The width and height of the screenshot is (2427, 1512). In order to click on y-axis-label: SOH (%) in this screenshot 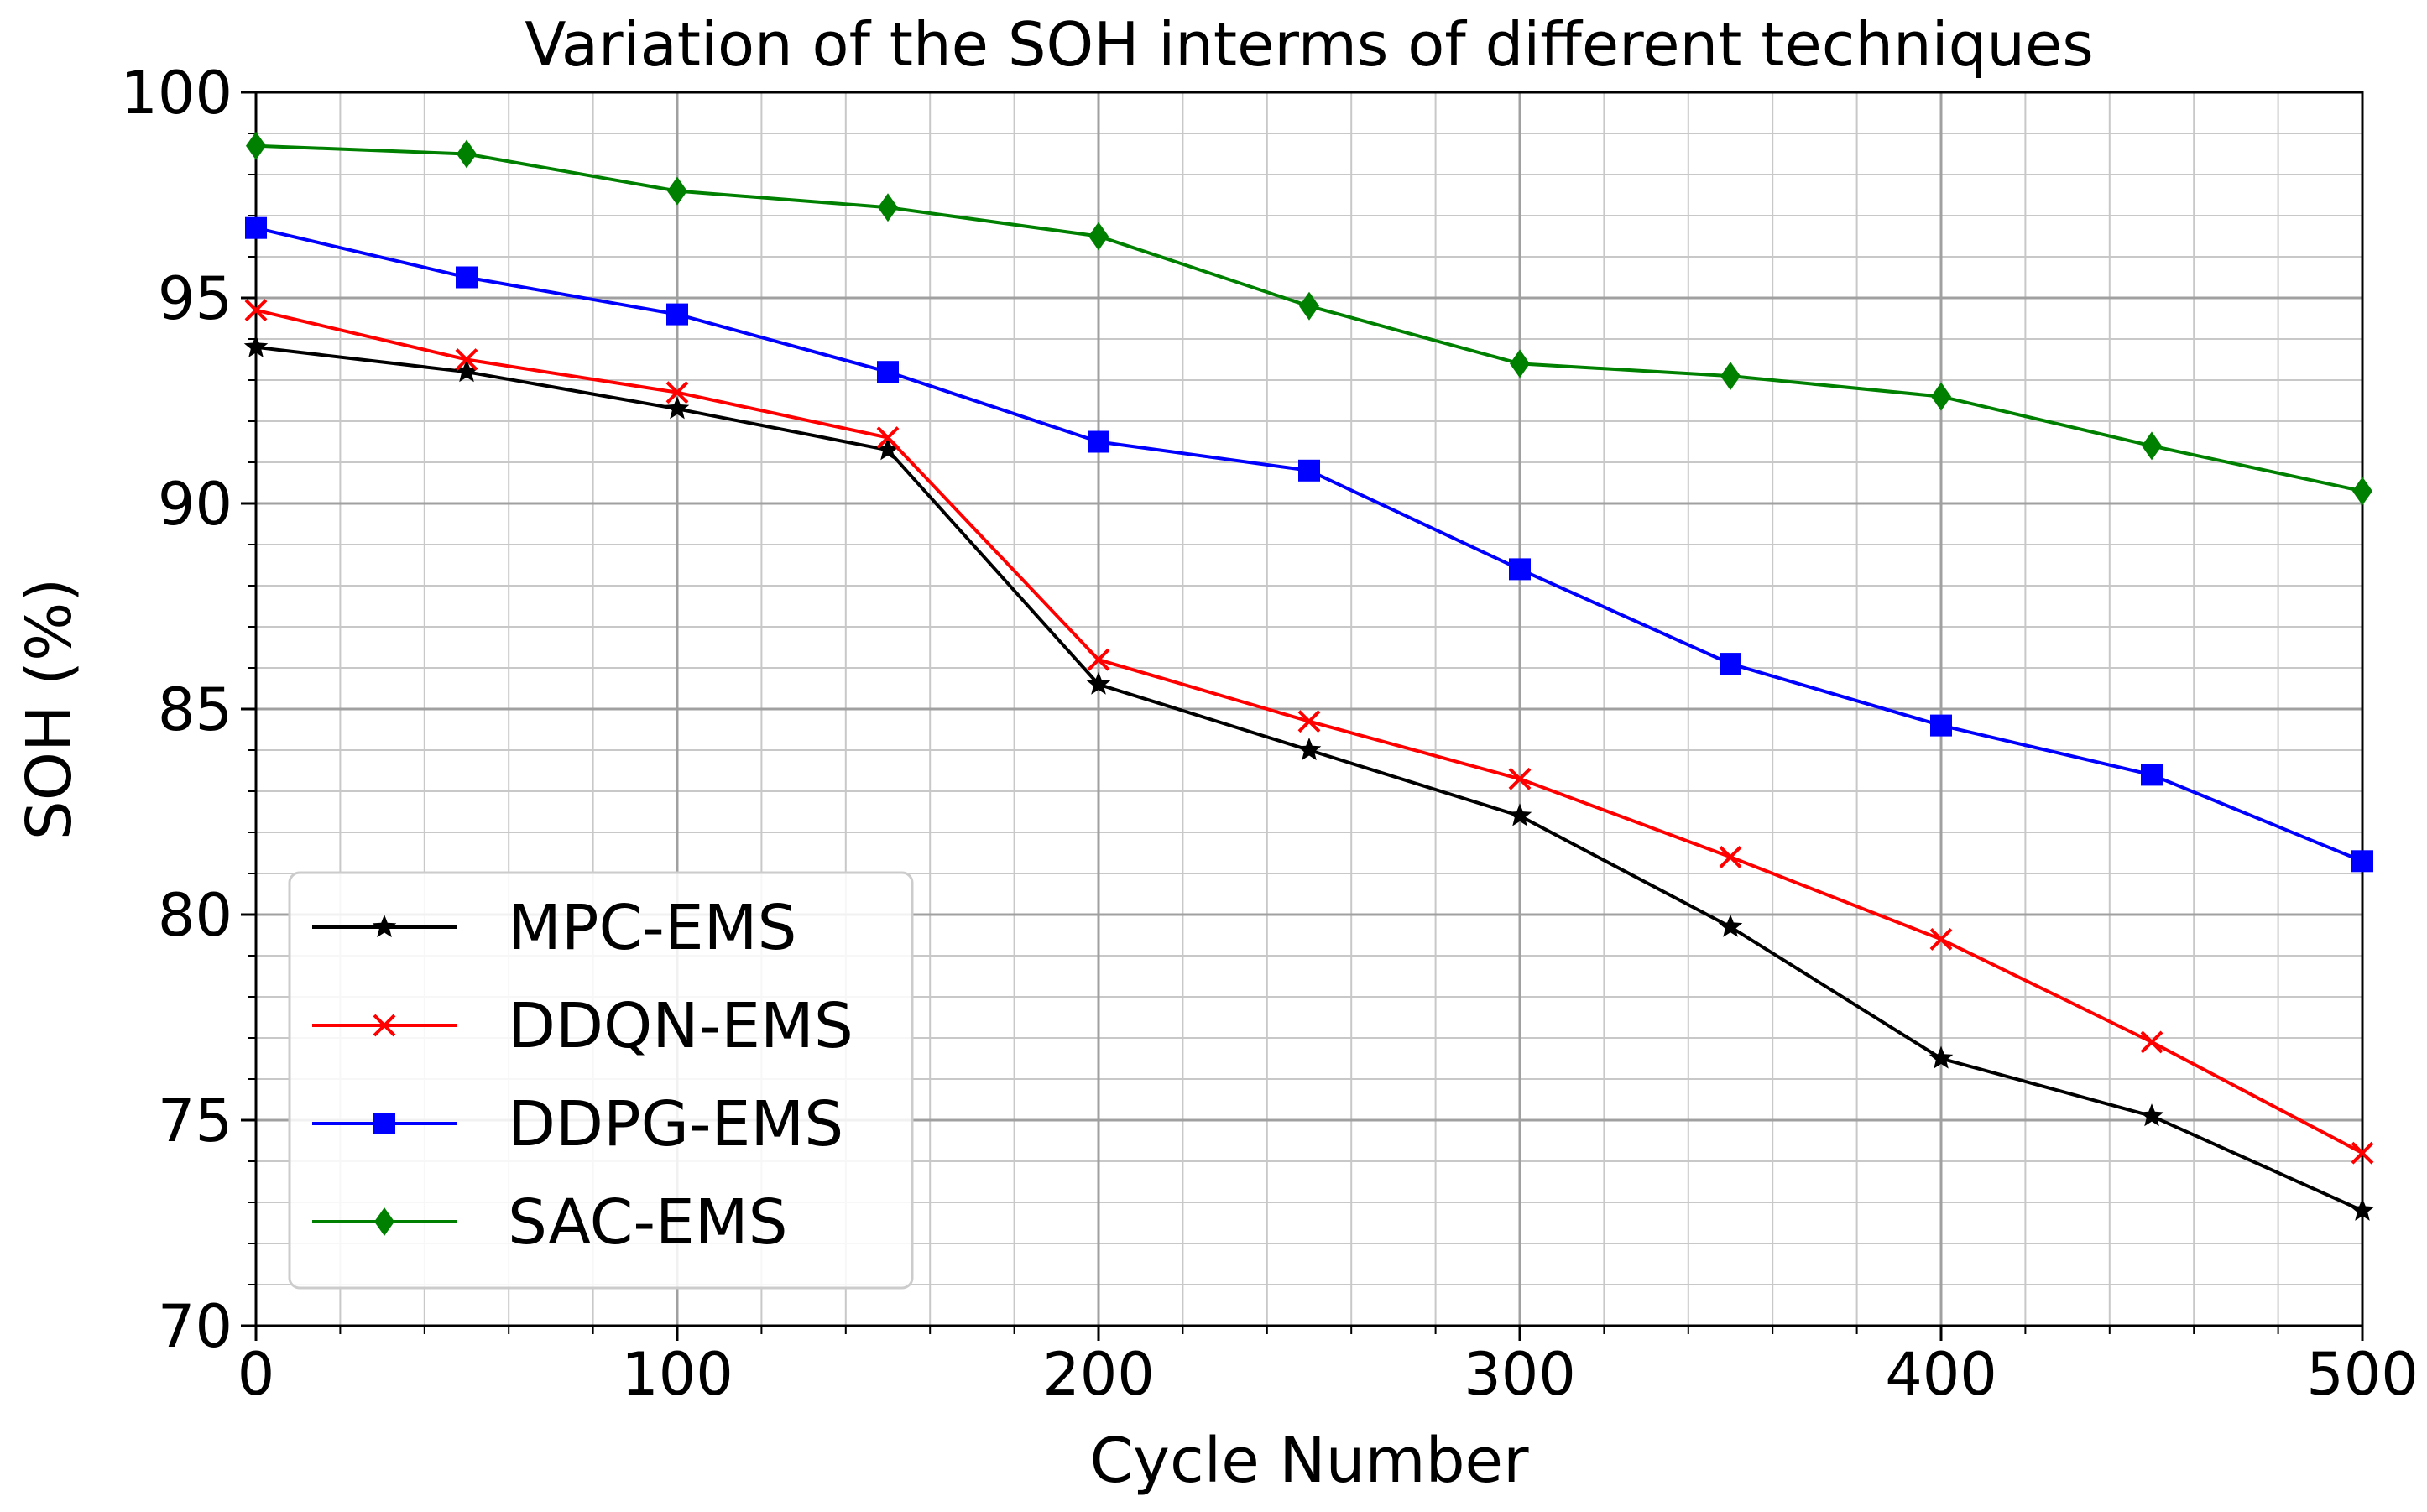, I will do `click(49, 709)`.